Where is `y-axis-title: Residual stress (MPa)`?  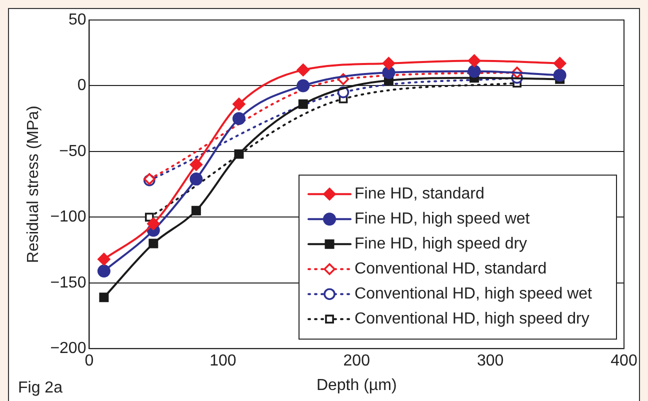
y-axis-title: Residual stress (MPa) is located at coordinates (33, 184).